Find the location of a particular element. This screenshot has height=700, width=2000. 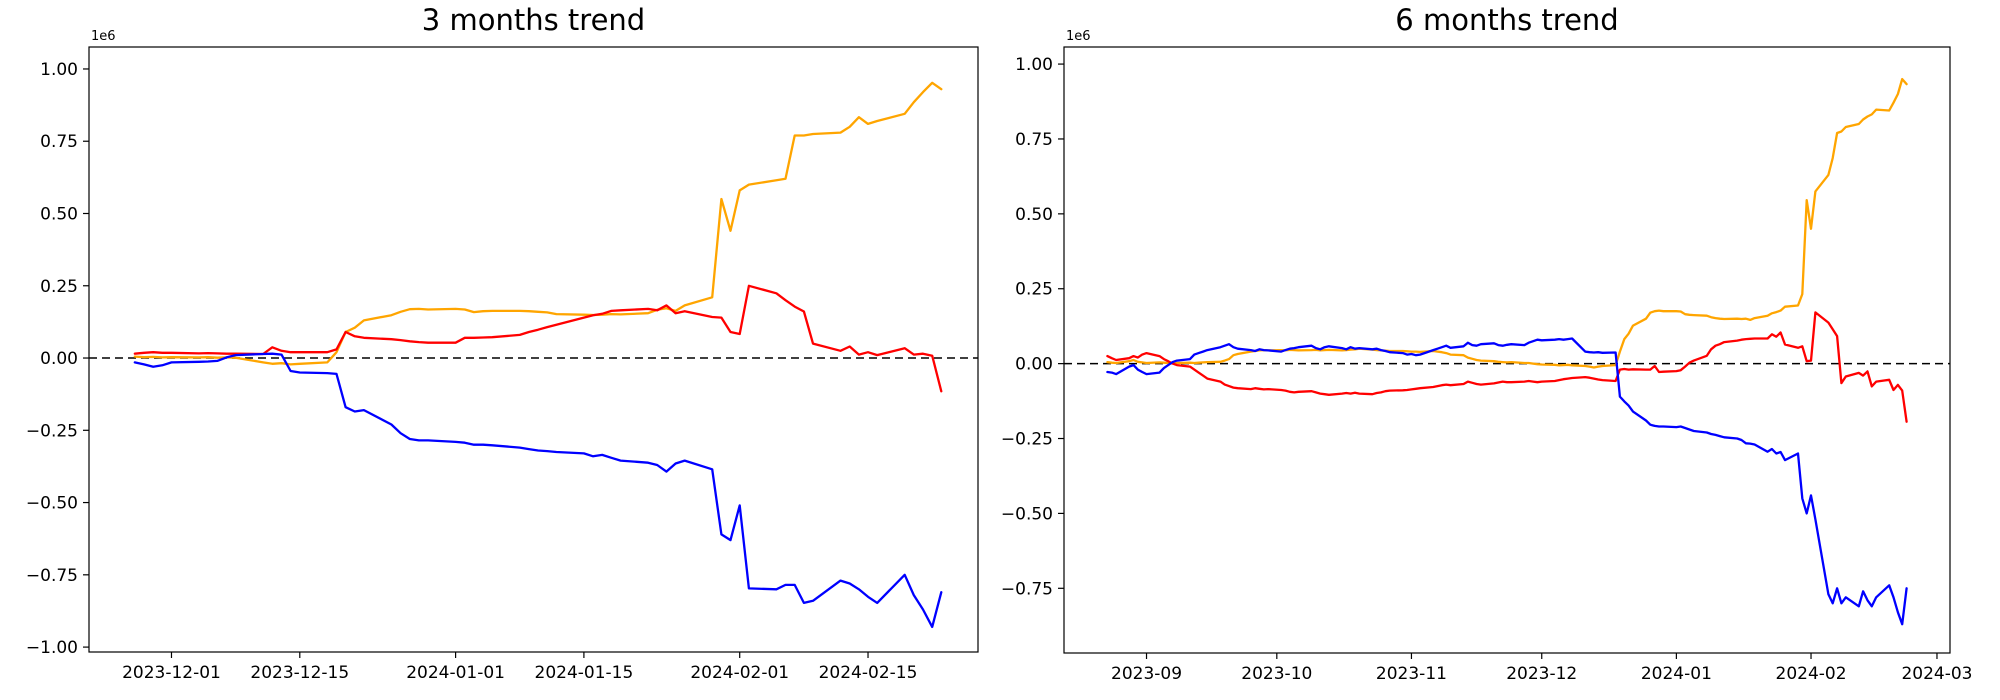

x-tick-label: 2023-11 is located at coordinates (1411, 674).